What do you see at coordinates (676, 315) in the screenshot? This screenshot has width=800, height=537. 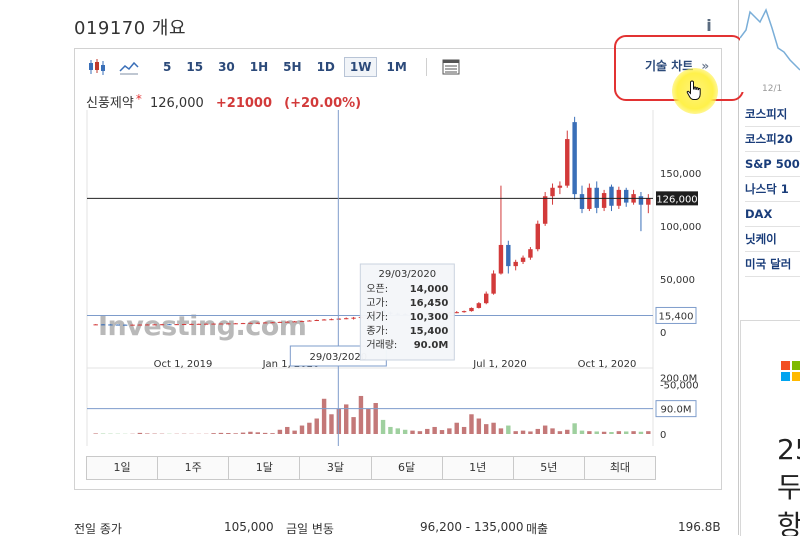 I see `crosshair-price-label: 15,400` at bounding box center [676, 315].